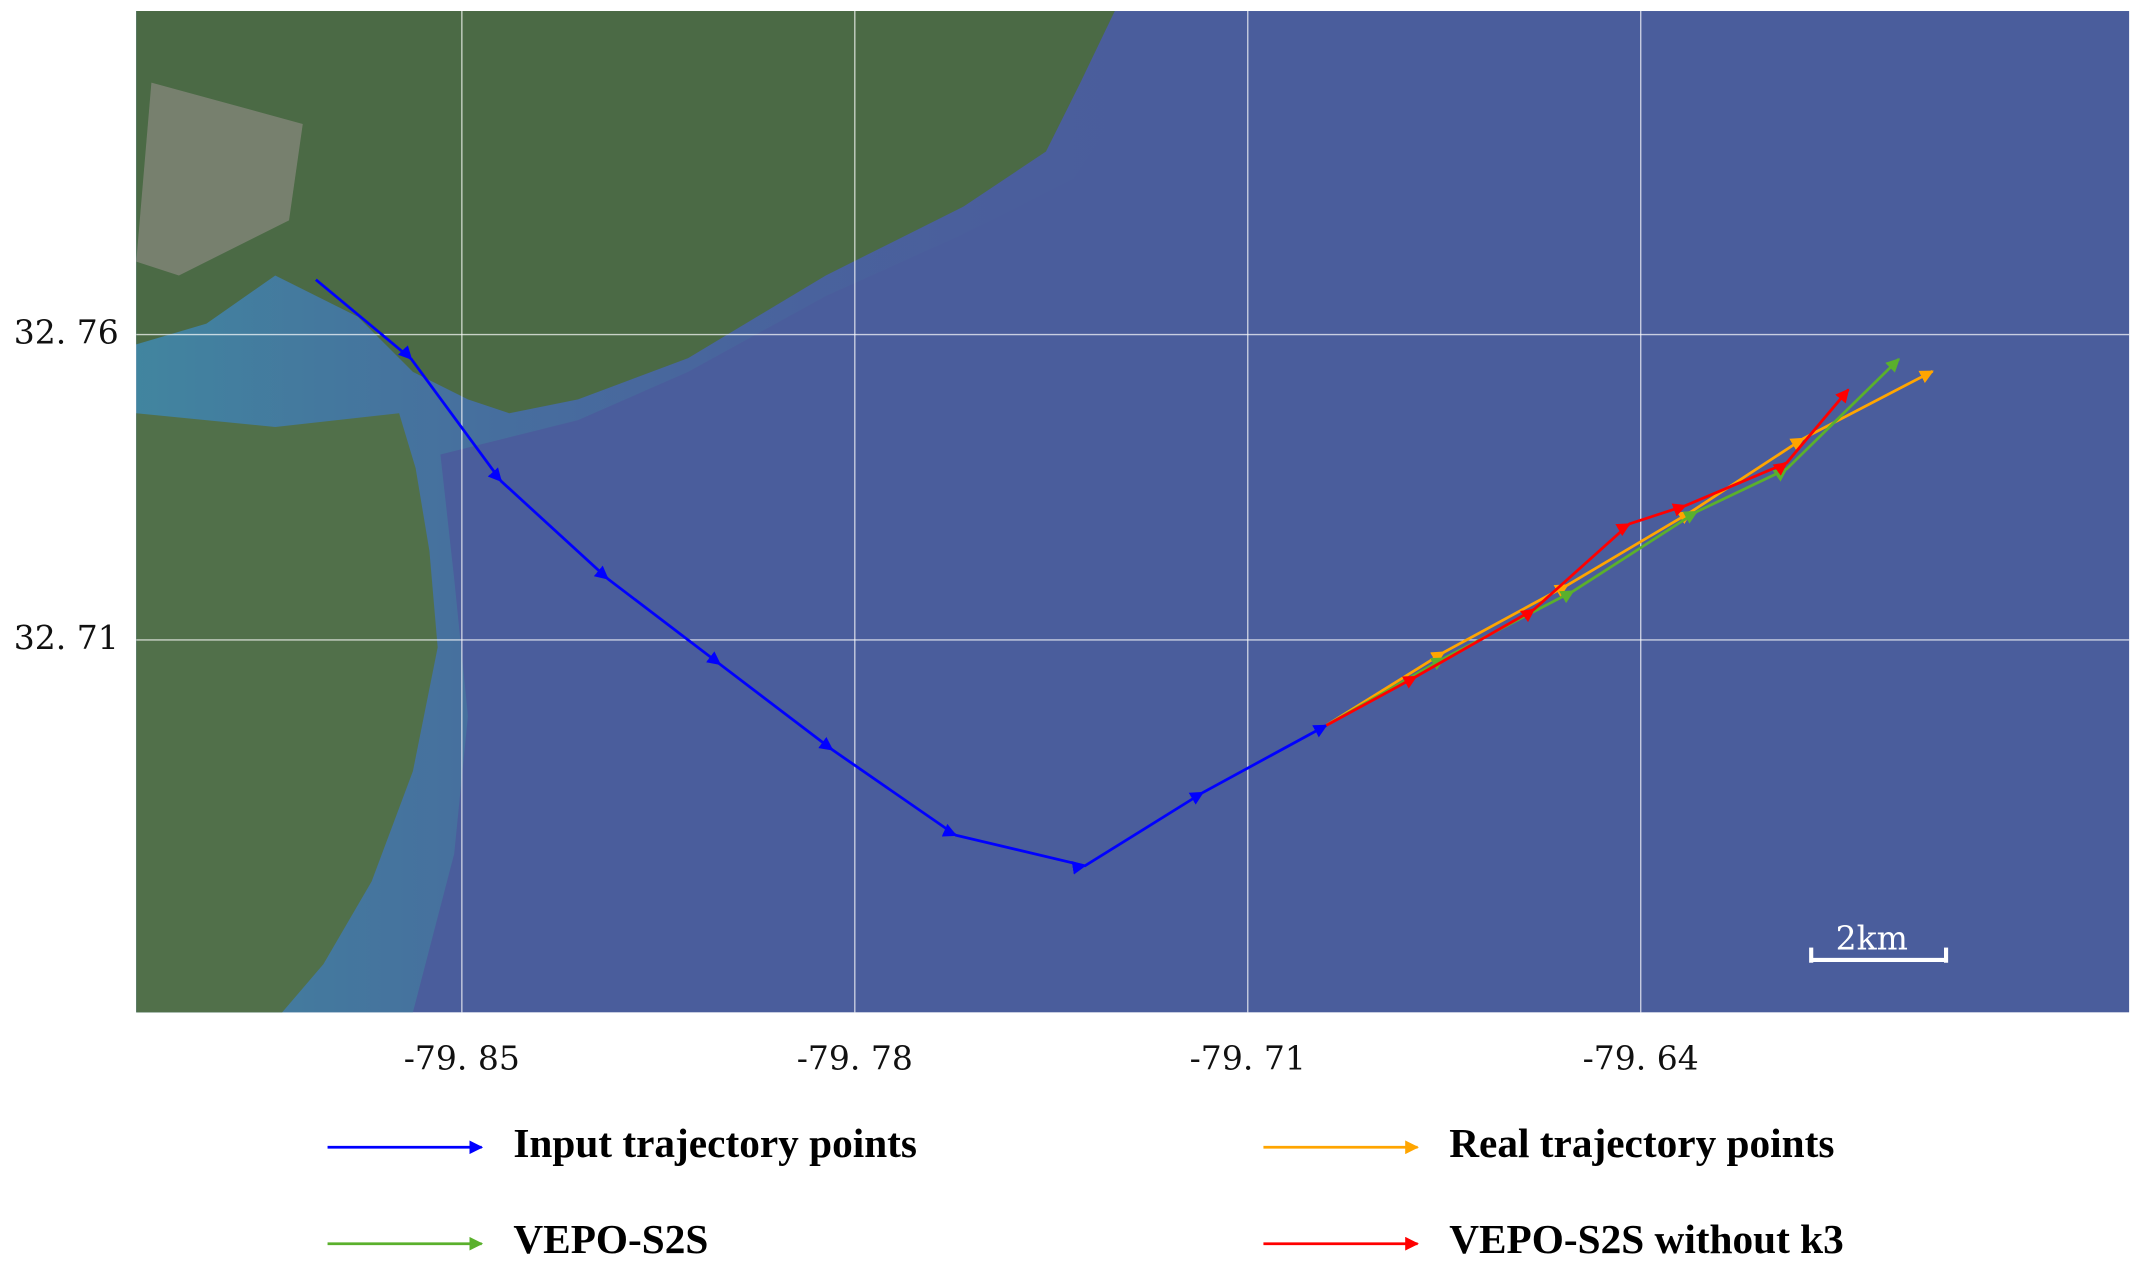  I want to click on legend-label: Input trajectory points, so click(715, 1143).